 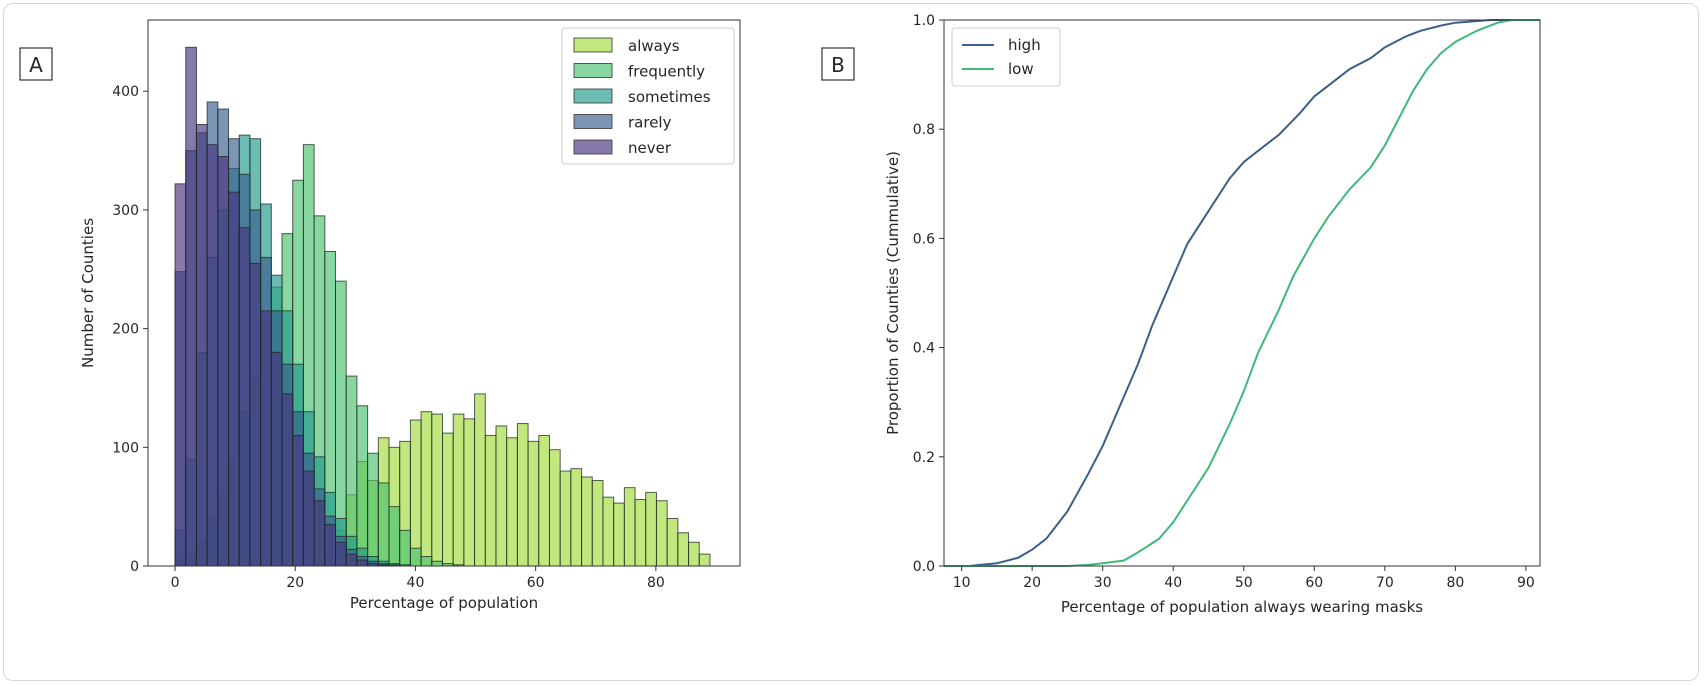 What do you see at coordinates (444, 603) in the screenshot?
I see `x-axis-label-a: Percentage of population` at bounding box center [444, 603].